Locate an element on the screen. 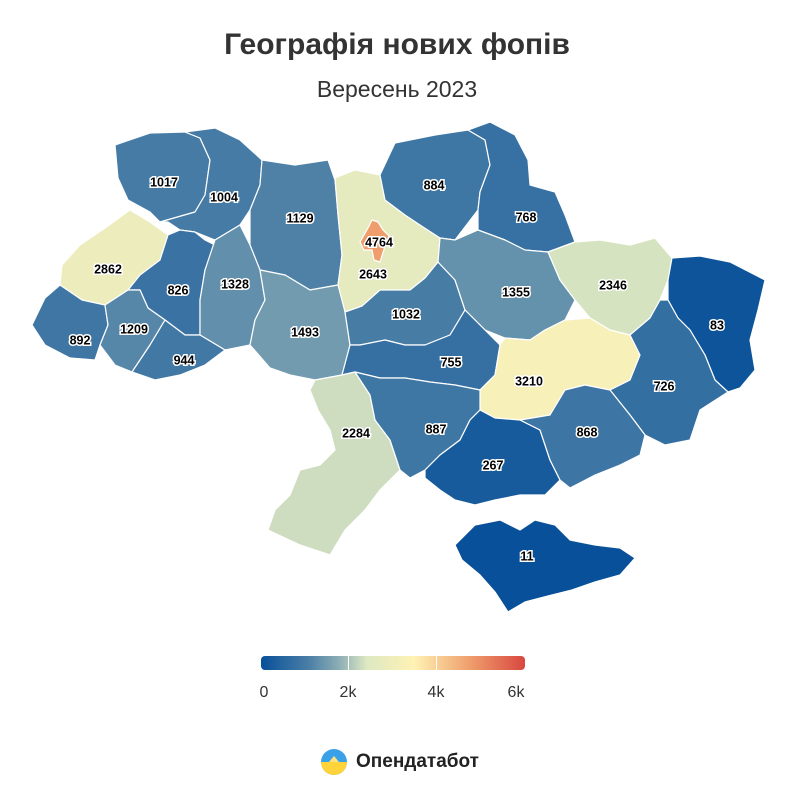  value-label-kyiv-city: 4764 is located at coordinates (379, 242).